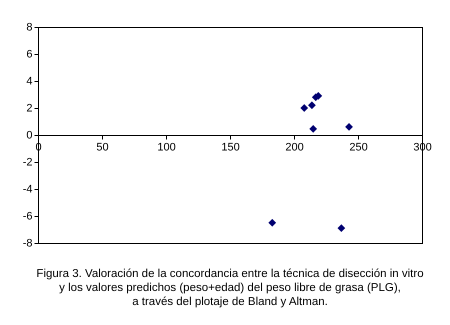  Describe the element at coordinates (27, 190) in the screenshot. I see `y-tick-label: -4` at that location.